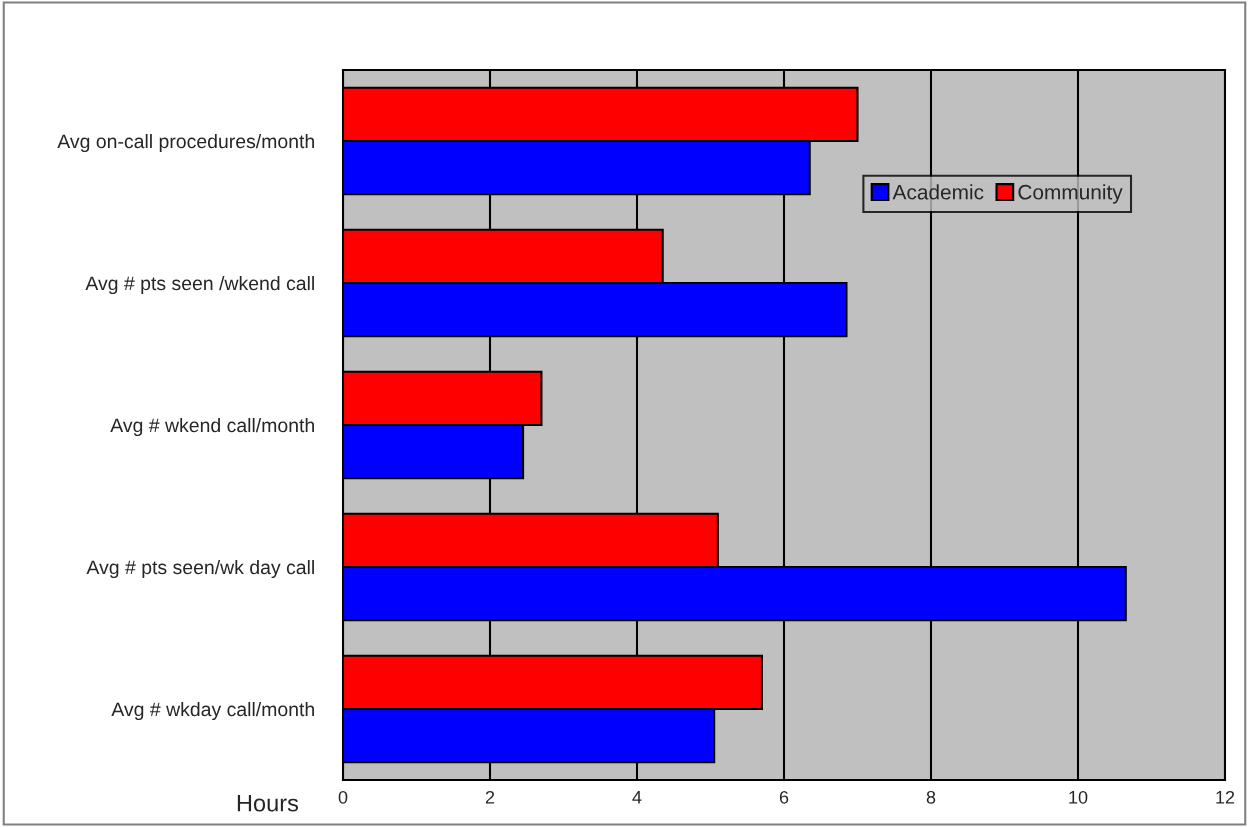 This screenshot has width=1249, height=827. I want to click on x-tick-label: 10, so click(1078, 797).